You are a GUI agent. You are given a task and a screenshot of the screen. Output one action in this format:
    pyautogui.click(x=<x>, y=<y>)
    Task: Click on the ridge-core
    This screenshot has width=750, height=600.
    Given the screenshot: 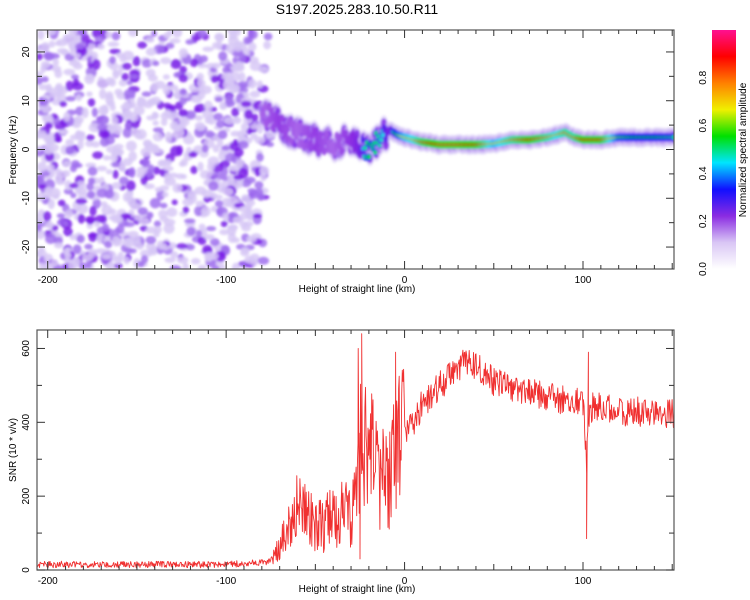 What is the action you would take?
    pyautogui.click(x=375, y=152)
    